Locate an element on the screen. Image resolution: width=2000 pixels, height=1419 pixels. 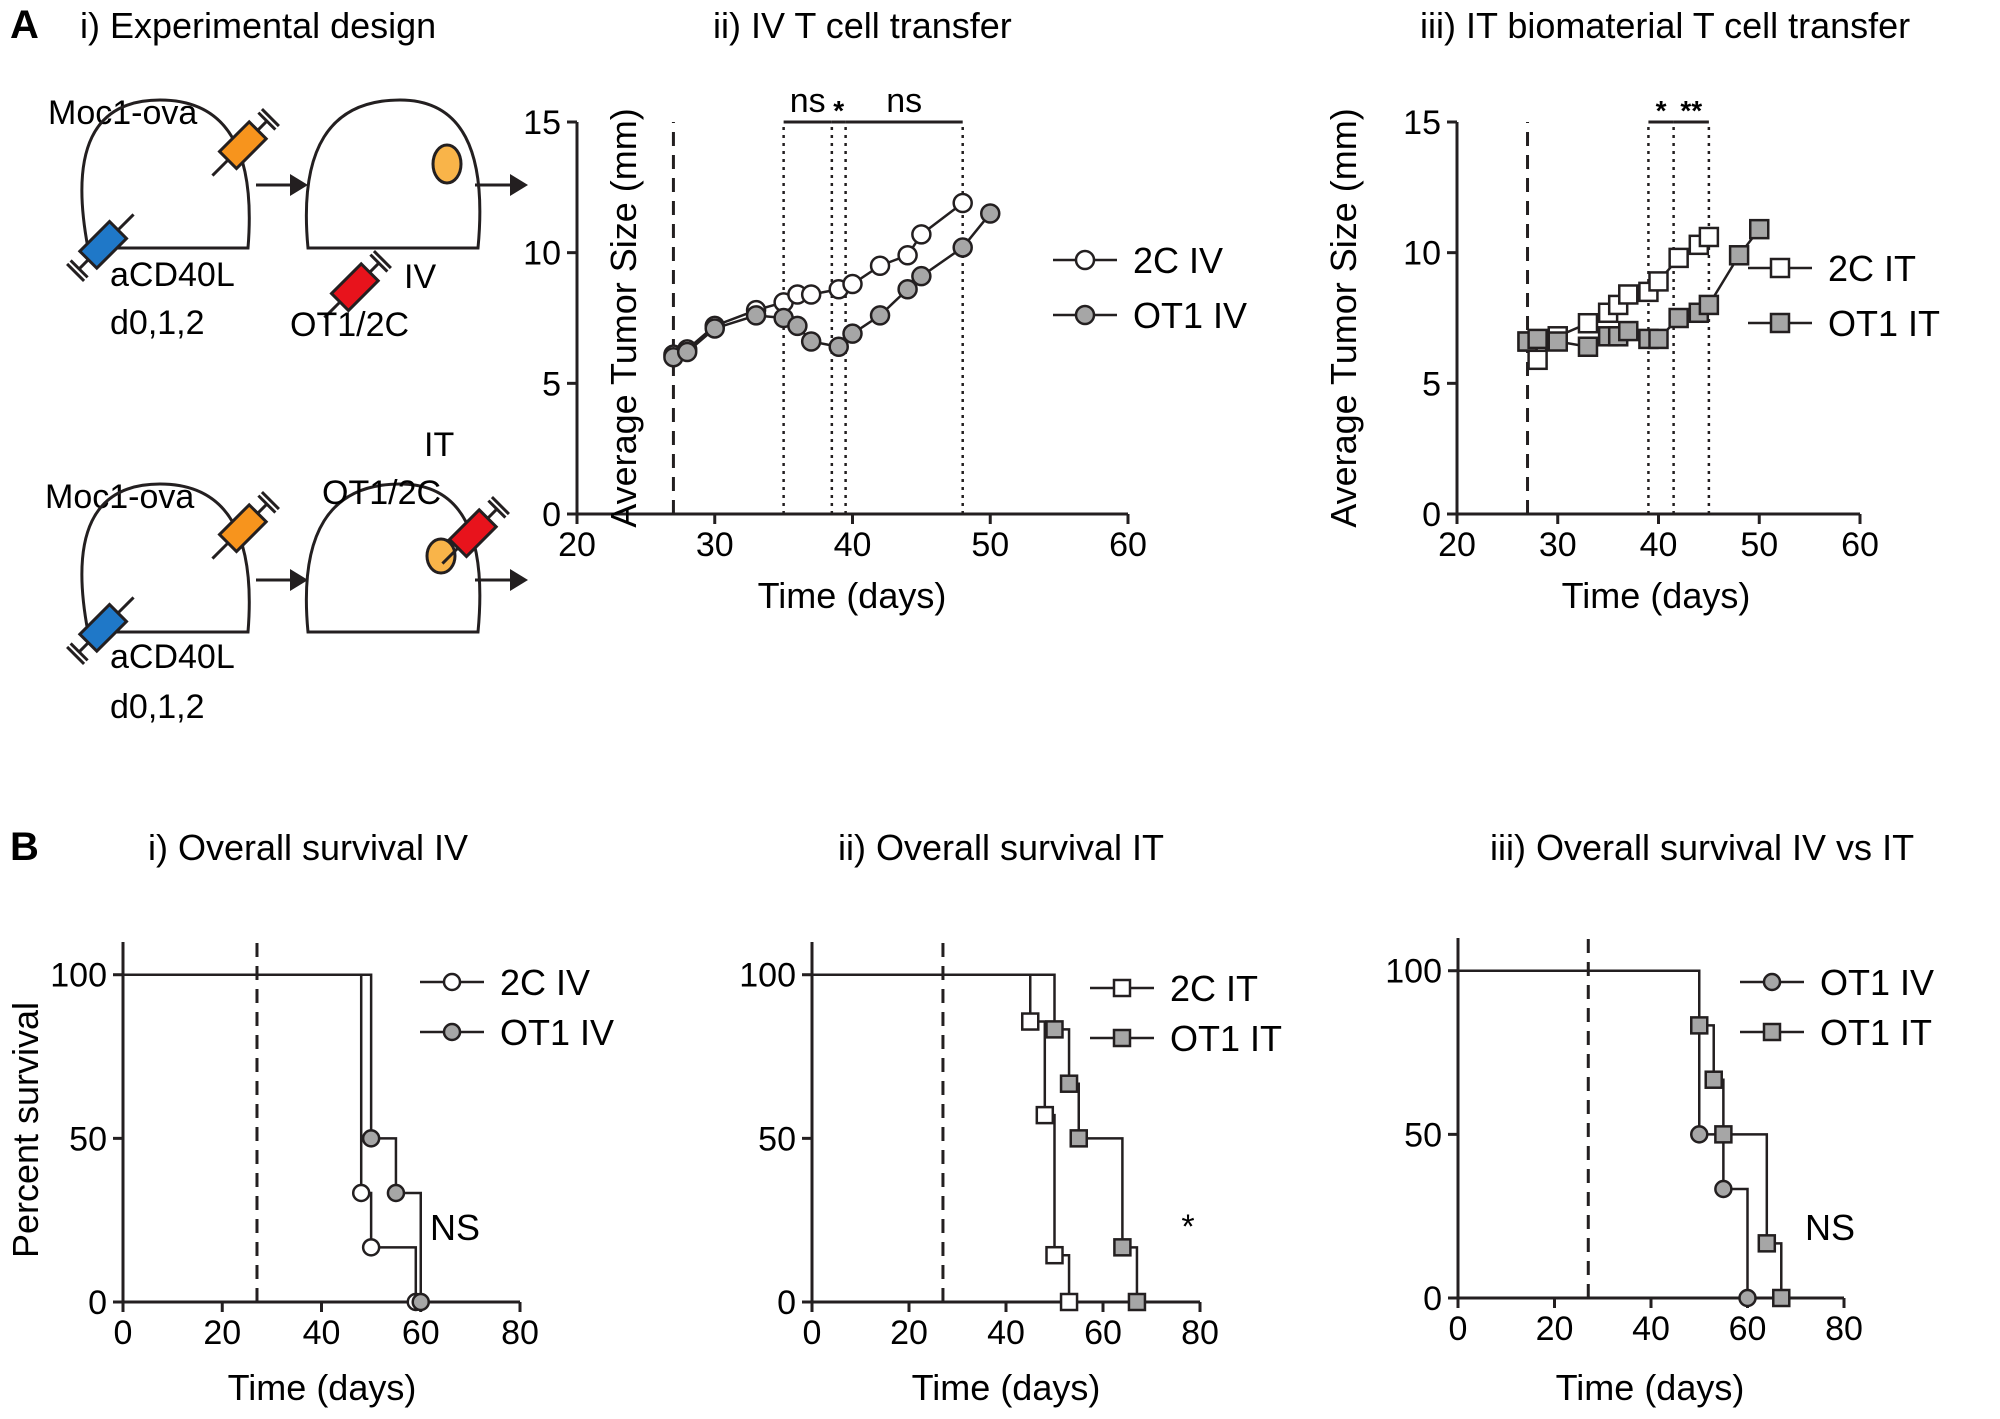
panel-label-b: B is located at coordinates (24, 847).